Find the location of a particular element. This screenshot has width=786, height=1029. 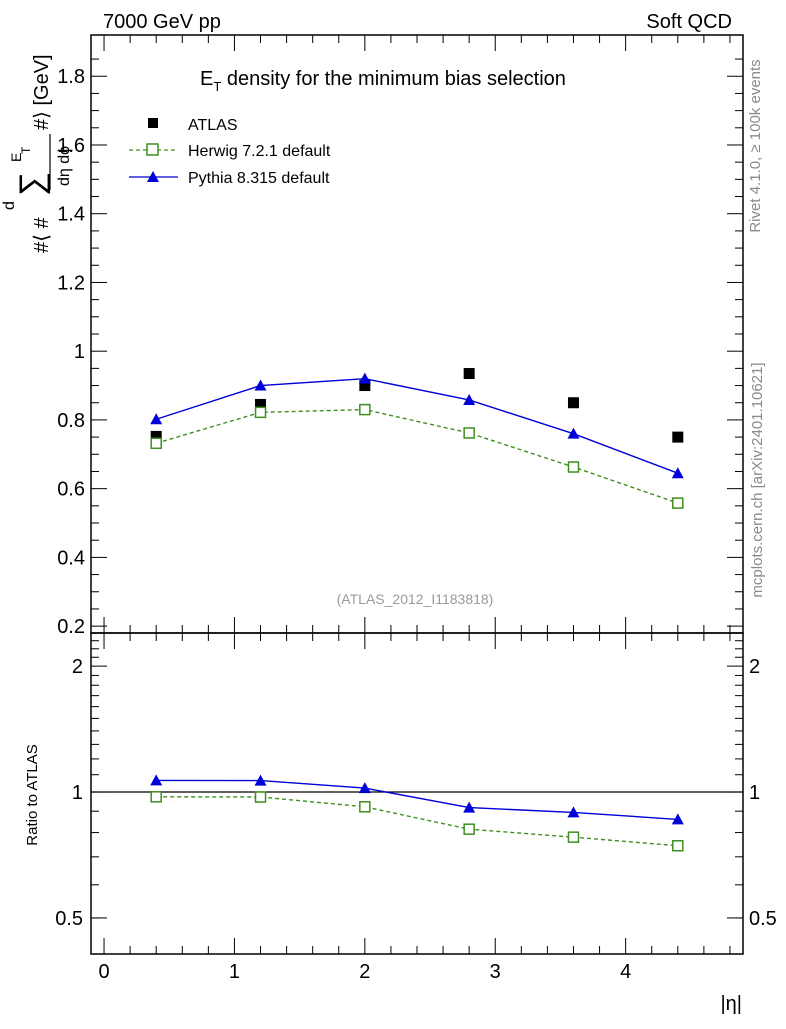

analysis-watermark: (ATLAS_2012_I1183818) is located at coordinates (415, 599).